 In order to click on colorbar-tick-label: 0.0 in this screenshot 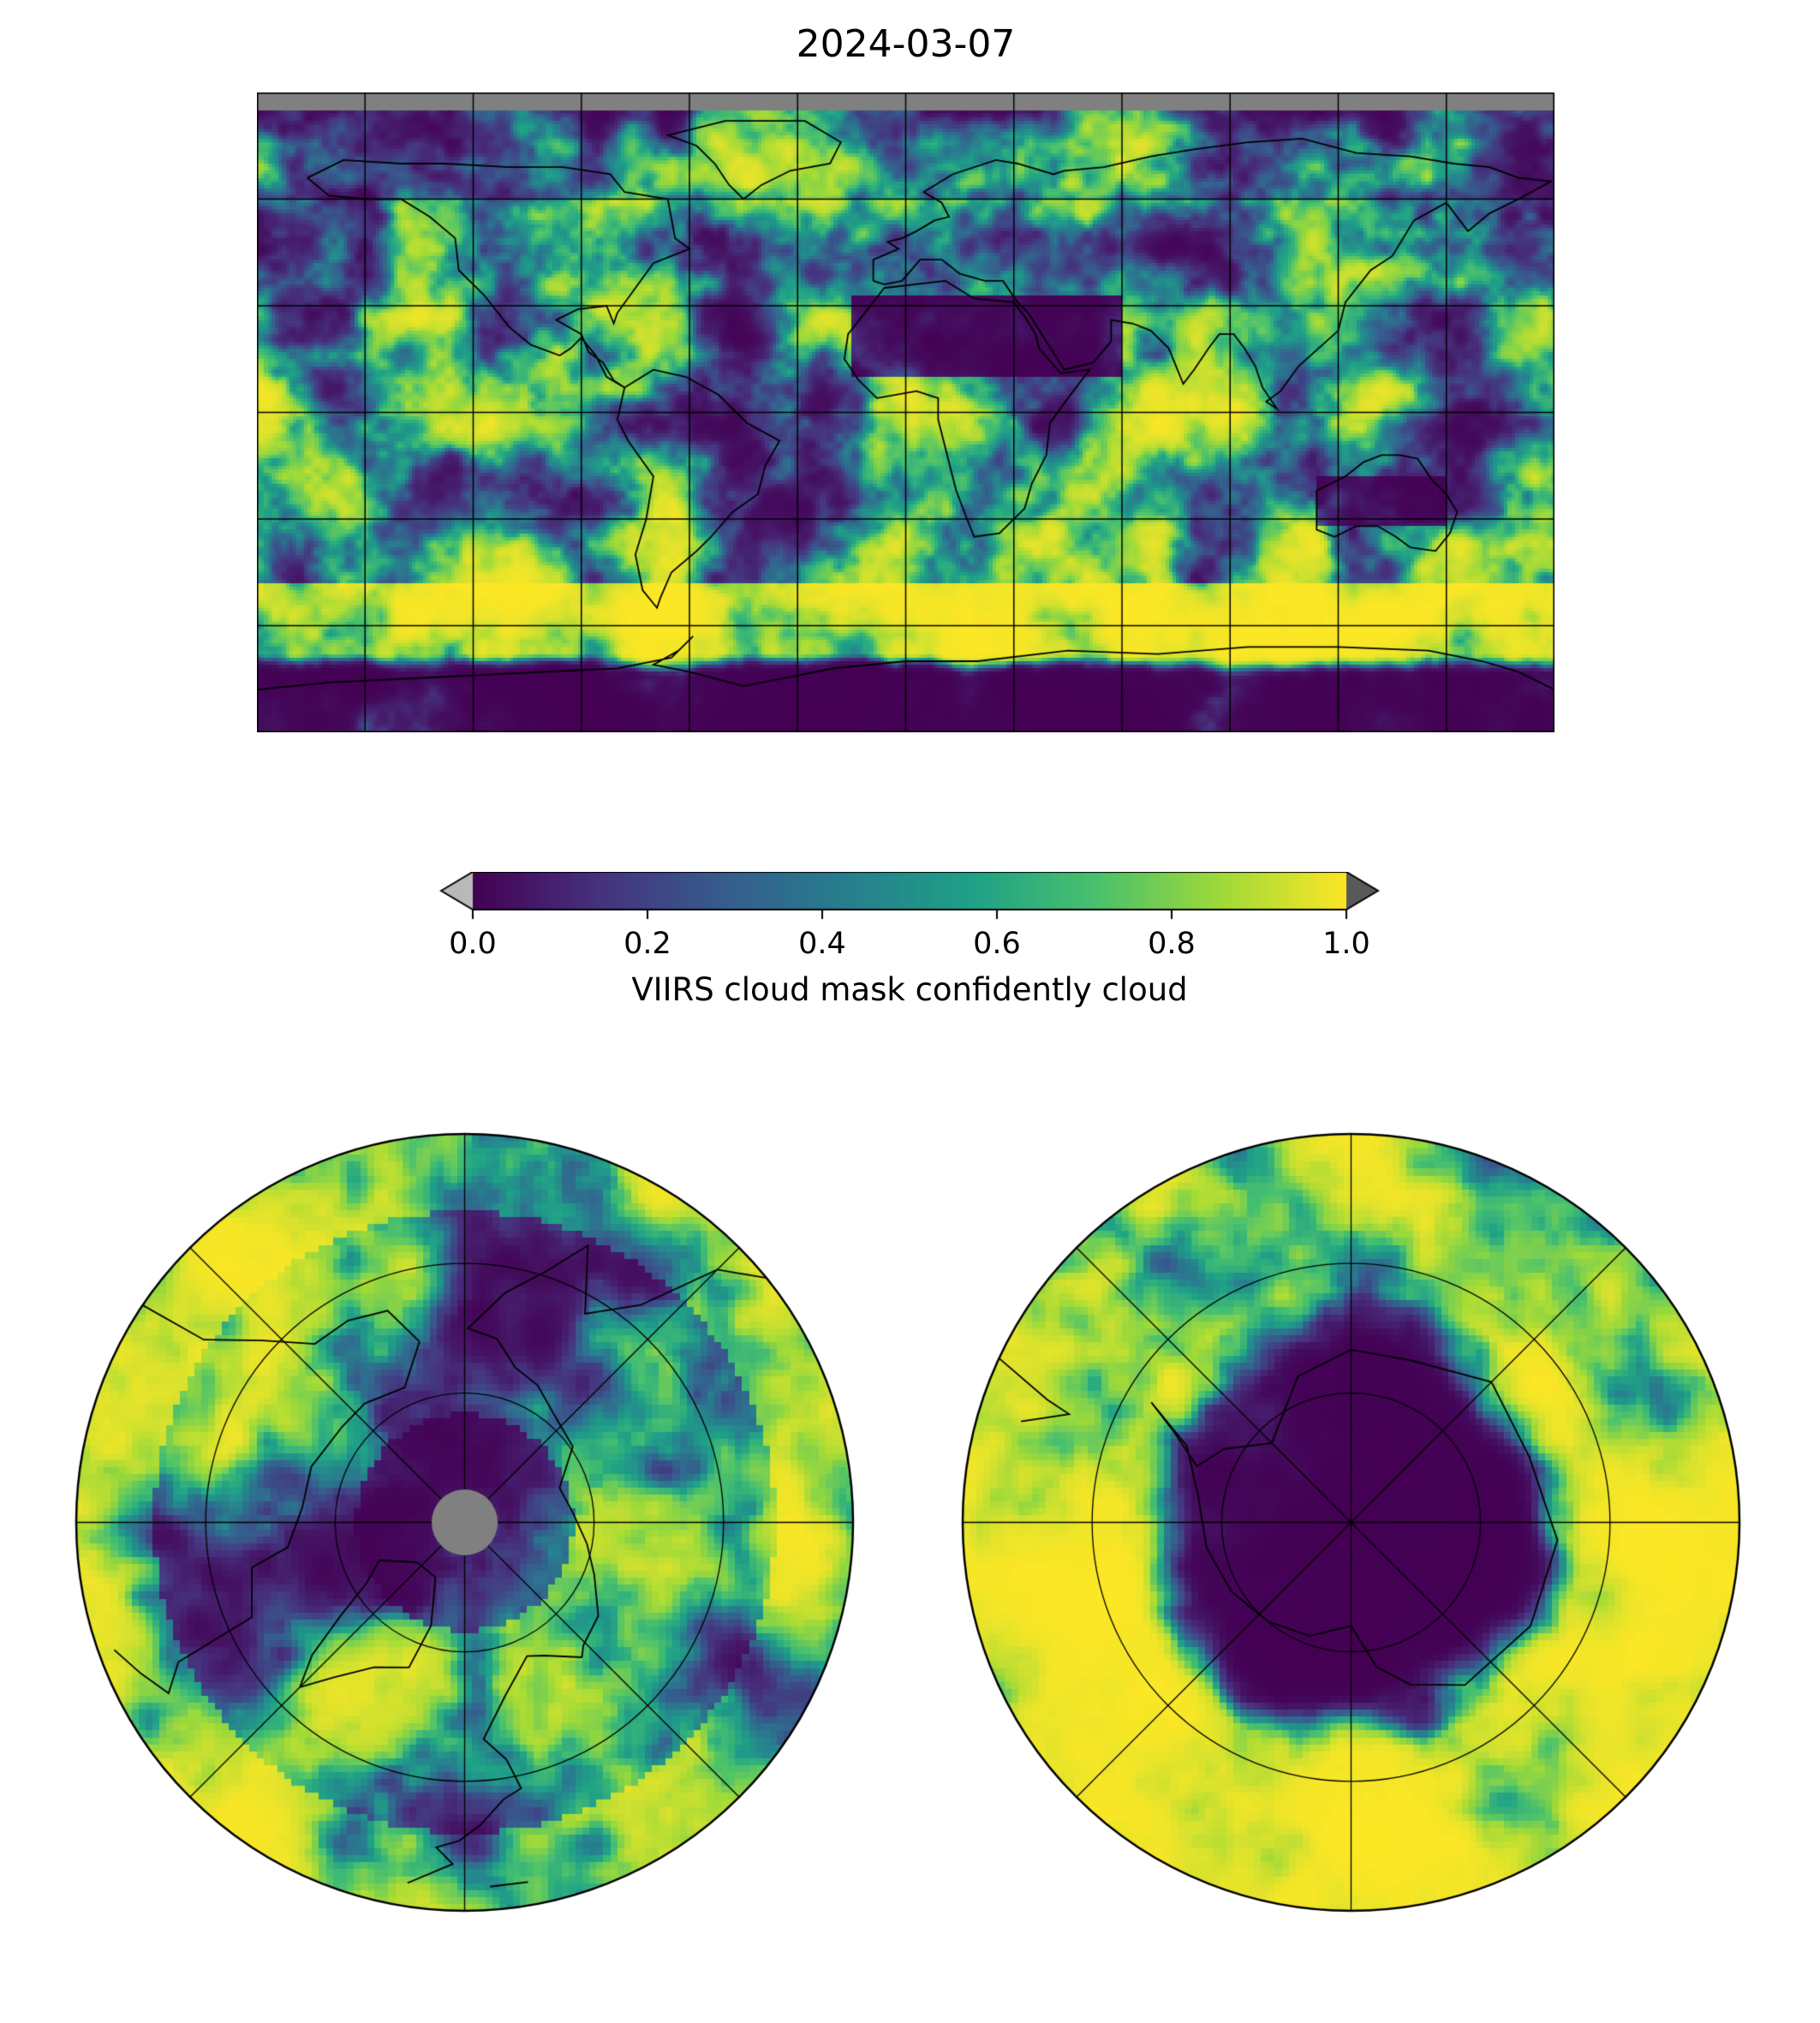, I will do `click(473, 944)`.